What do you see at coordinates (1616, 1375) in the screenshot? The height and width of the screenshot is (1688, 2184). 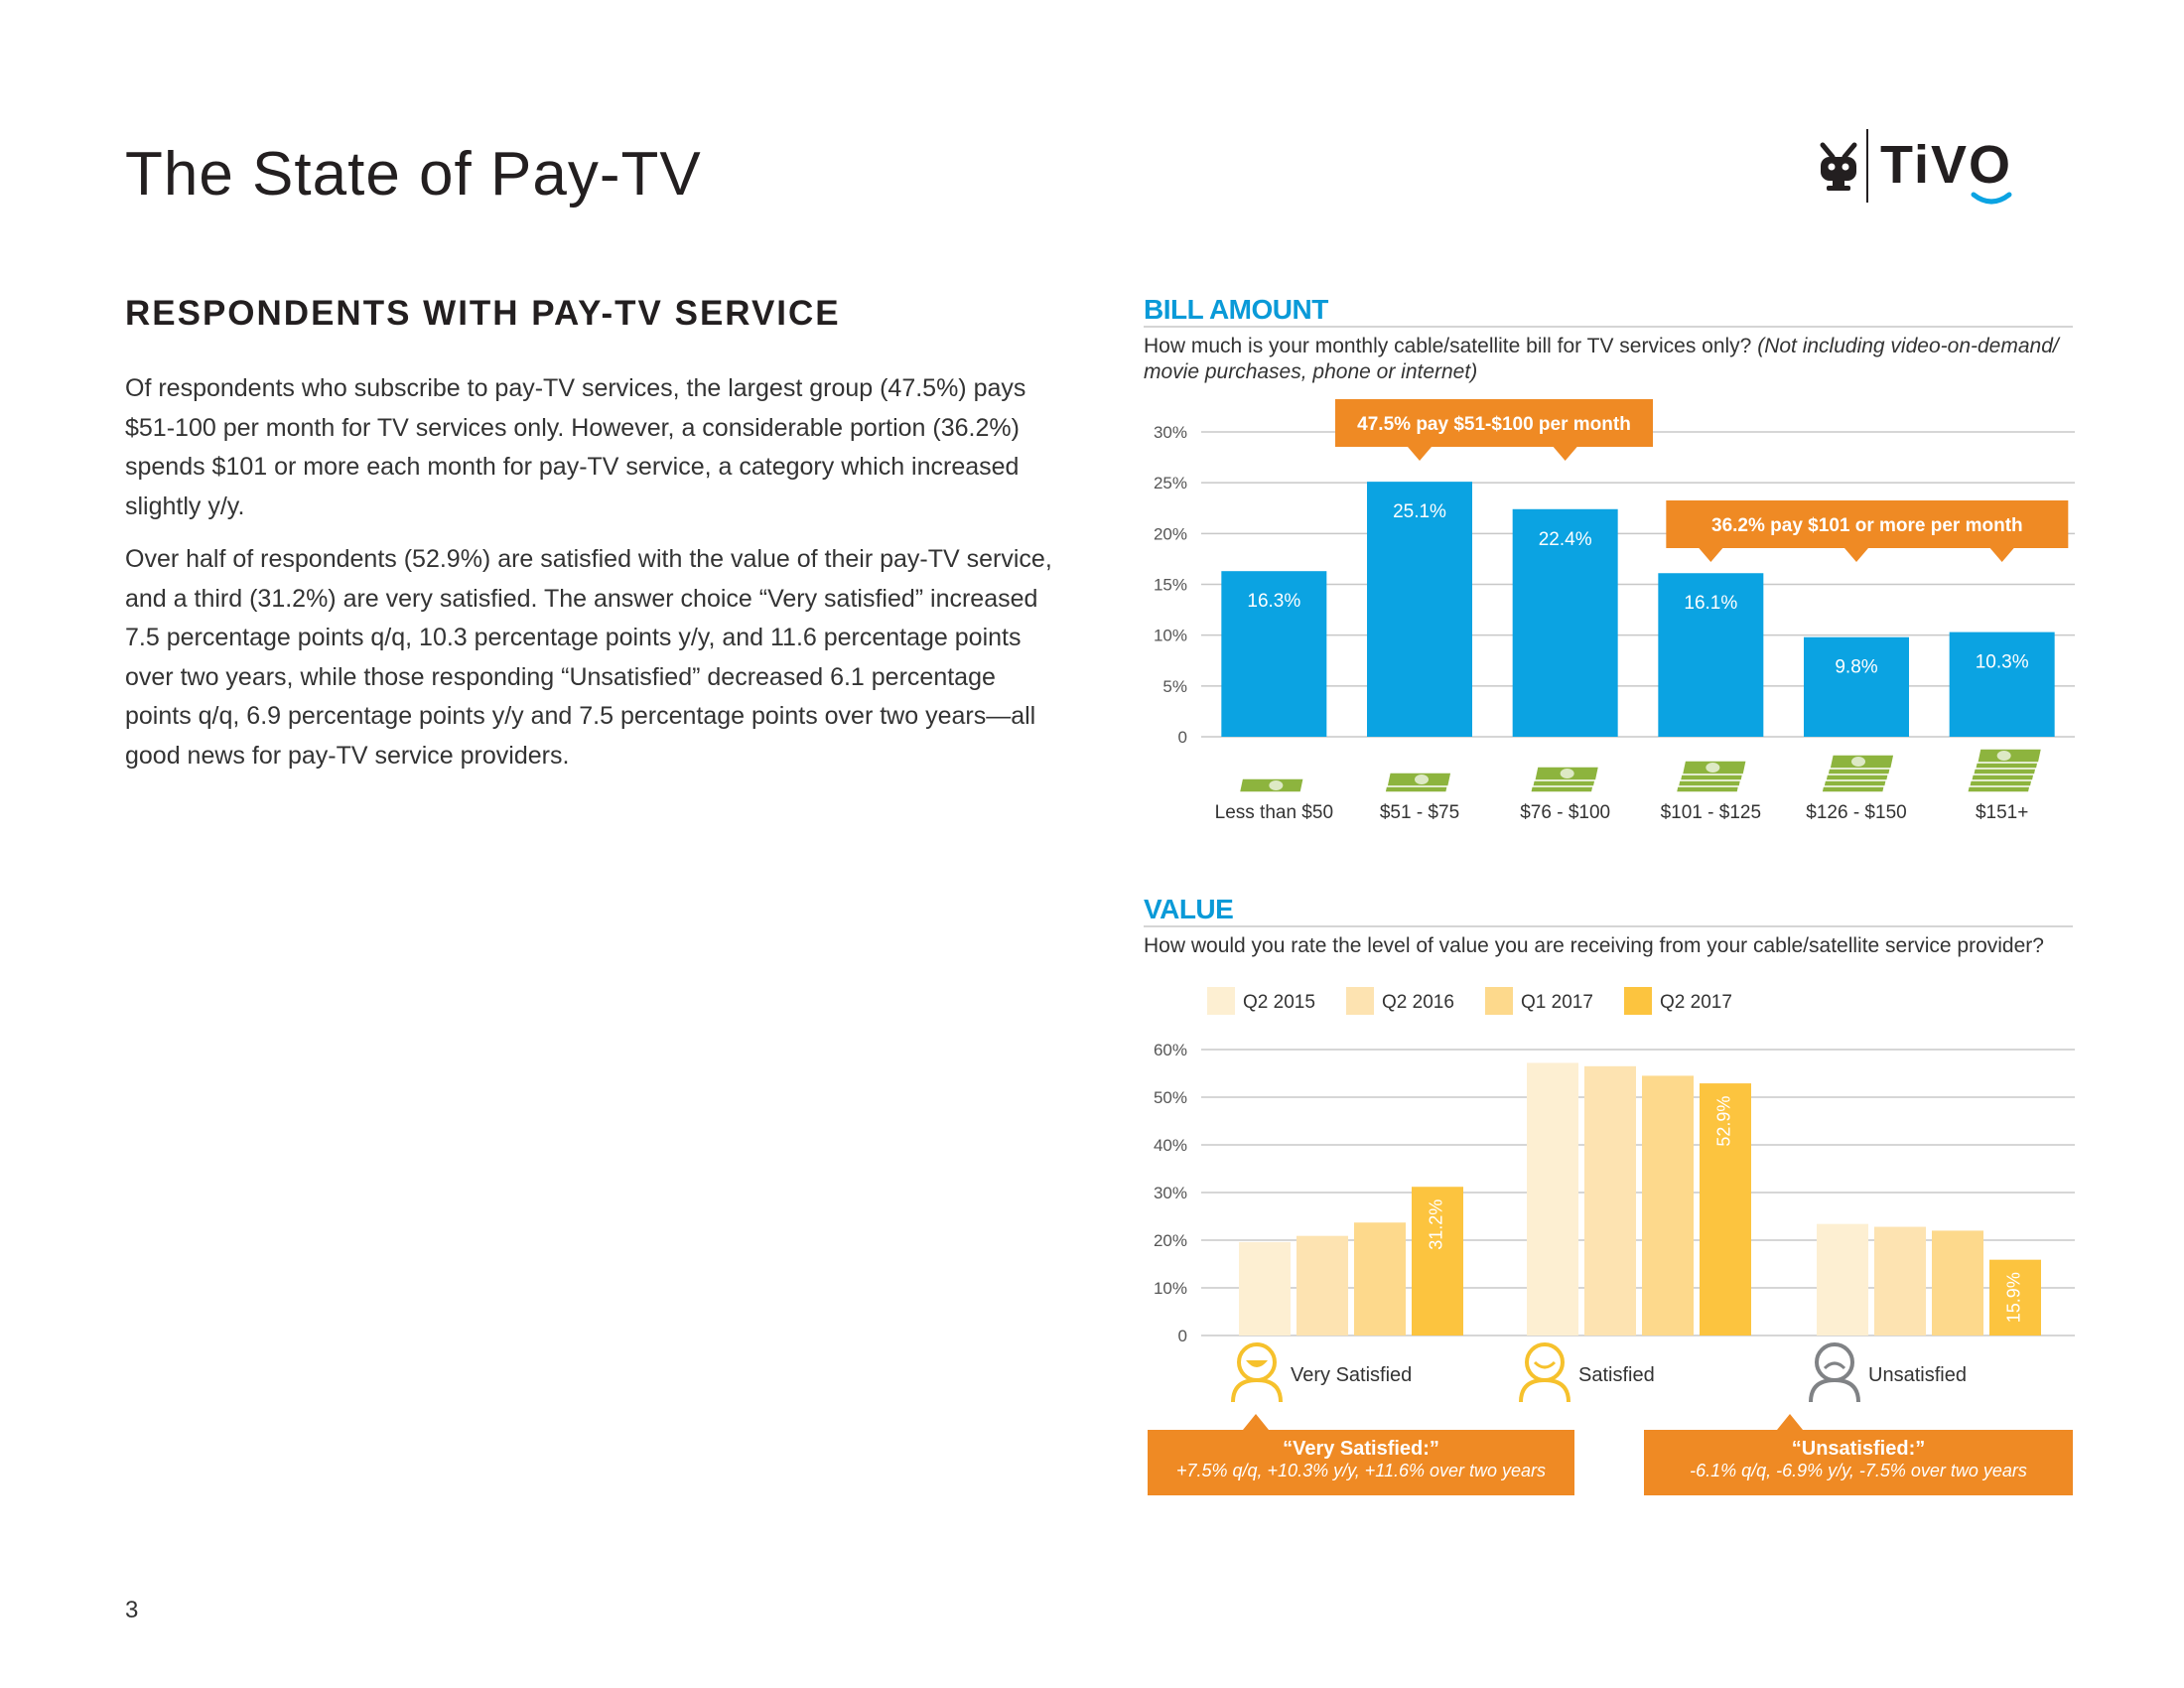 I see `x-tick-label: Satisfied` at bounding box center [1616, 1375].